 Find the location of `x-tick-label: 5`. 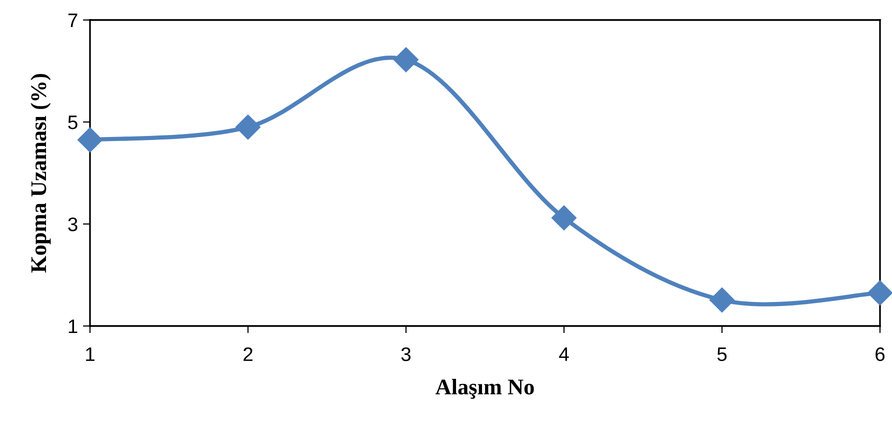

x-tick-label: 5 is located at coordinates (722, 355).